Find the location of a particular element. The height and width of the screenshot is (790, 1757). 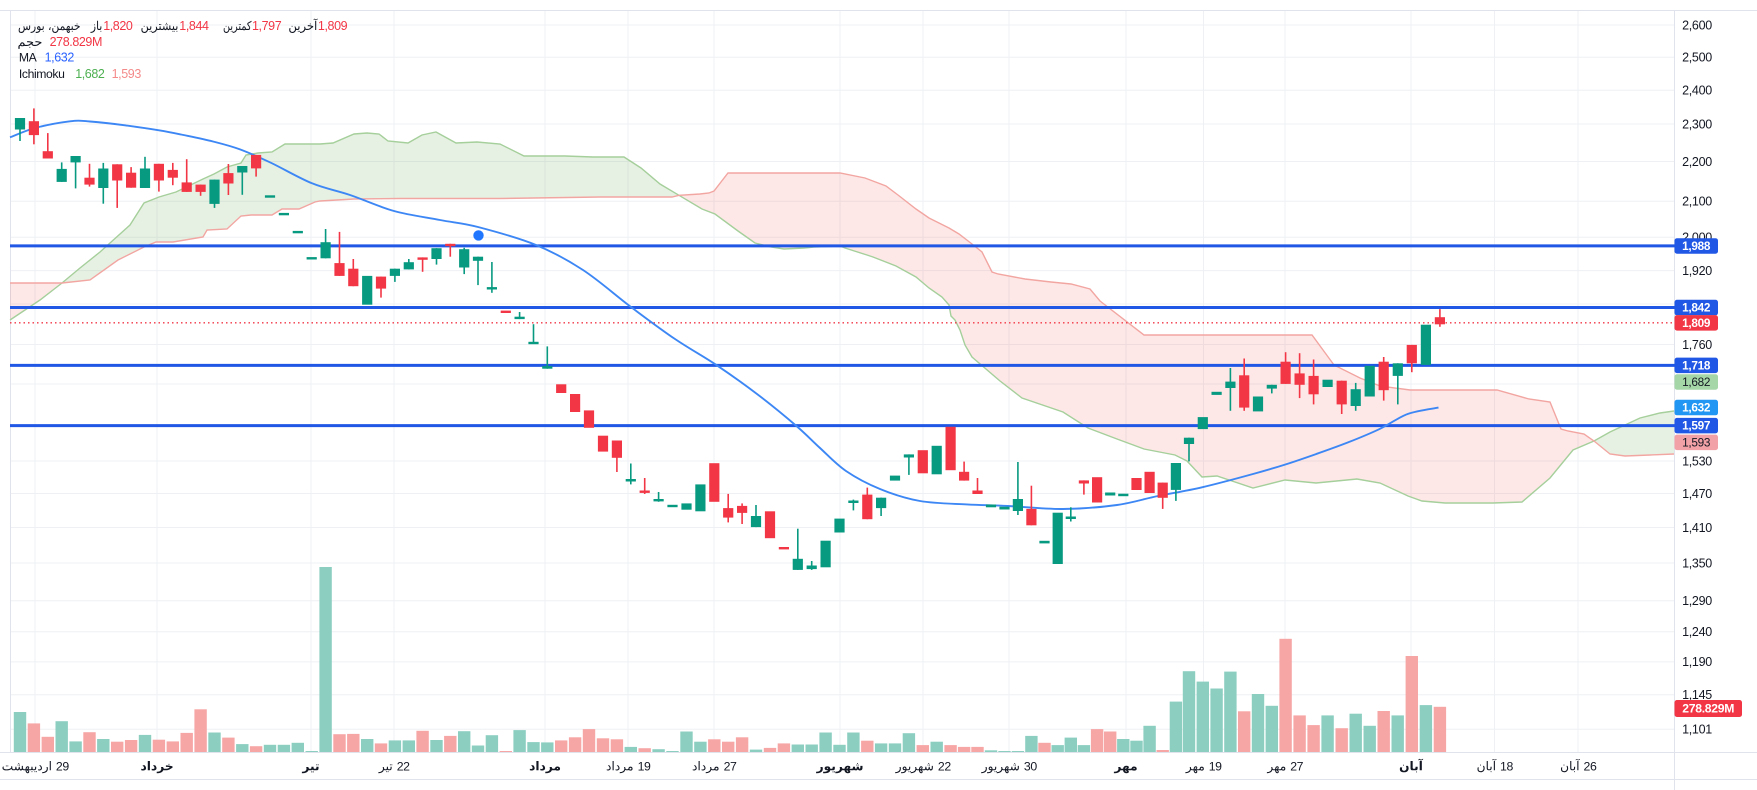

svg-text: 1,350 is located at coordinates (1697, 563).